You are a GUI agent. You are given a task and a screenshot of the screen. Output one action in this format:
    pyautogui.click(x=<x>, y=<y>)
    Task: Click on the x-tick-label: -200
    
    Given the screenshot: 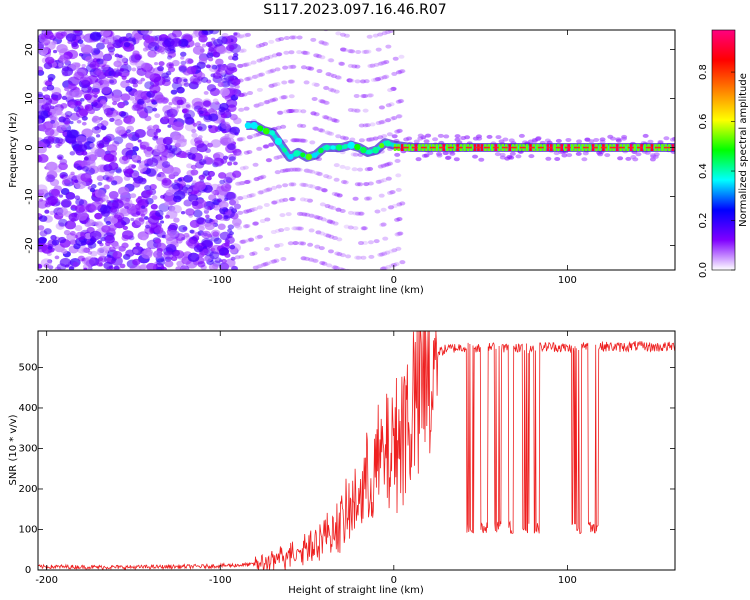 What is the action you would take?
    pyautogui.click(x=46, y=580)
    